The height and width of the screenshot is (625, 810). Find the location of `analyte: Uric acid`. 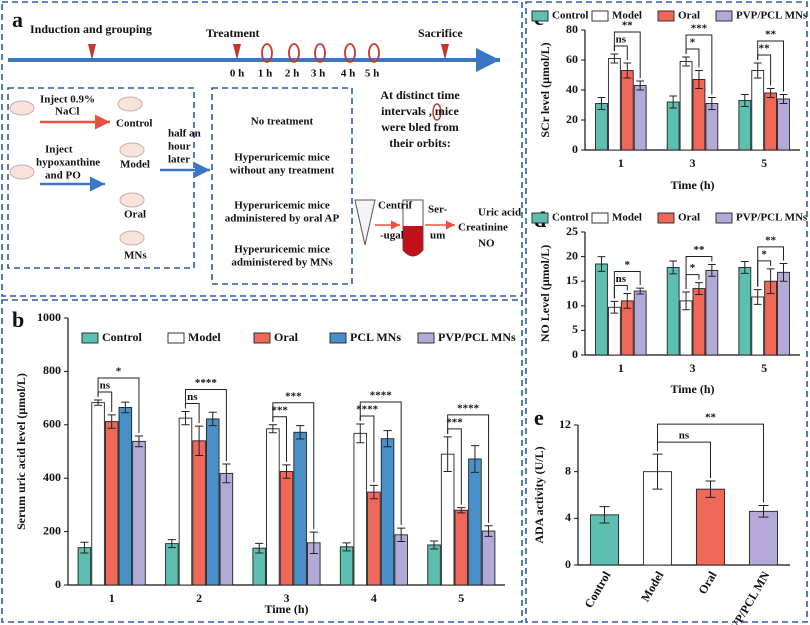

analyte: Uric acid is located at coordinates (499, 213).